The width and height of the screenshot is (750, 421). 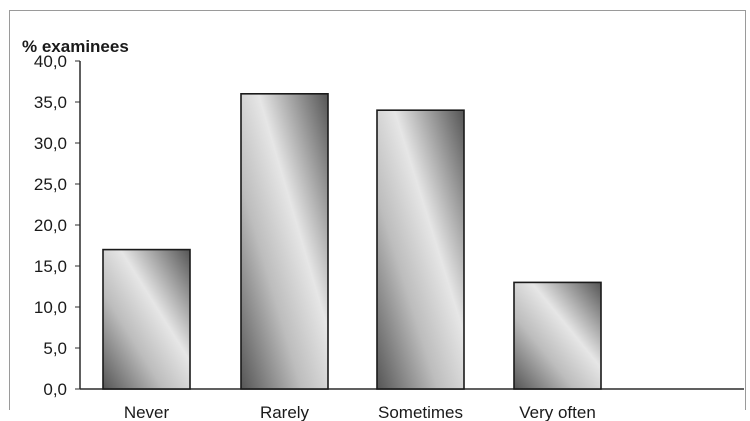 What do you see at coordinates (557, 335) in the screenshot?
I see `bar-very-often` at bounding box center [557, 335].